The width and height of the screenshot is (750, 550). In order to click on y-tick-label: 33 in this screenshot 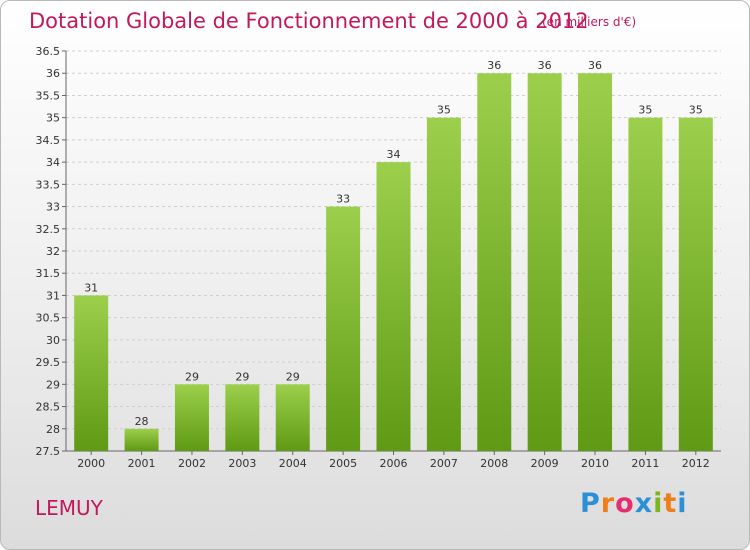, I will do `click(53, 207)`.